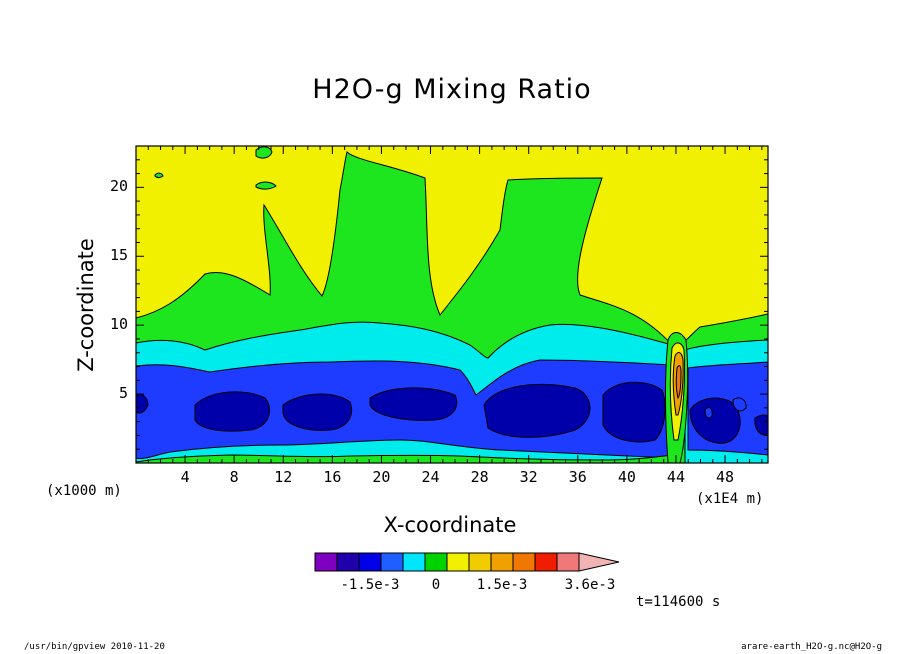 The width and height of the screenshot is (904, 654). What do you see at coordinates (678, 602) in the screenshot?
I see `time-label: t=114600 s` at bounding box center [678, 602].